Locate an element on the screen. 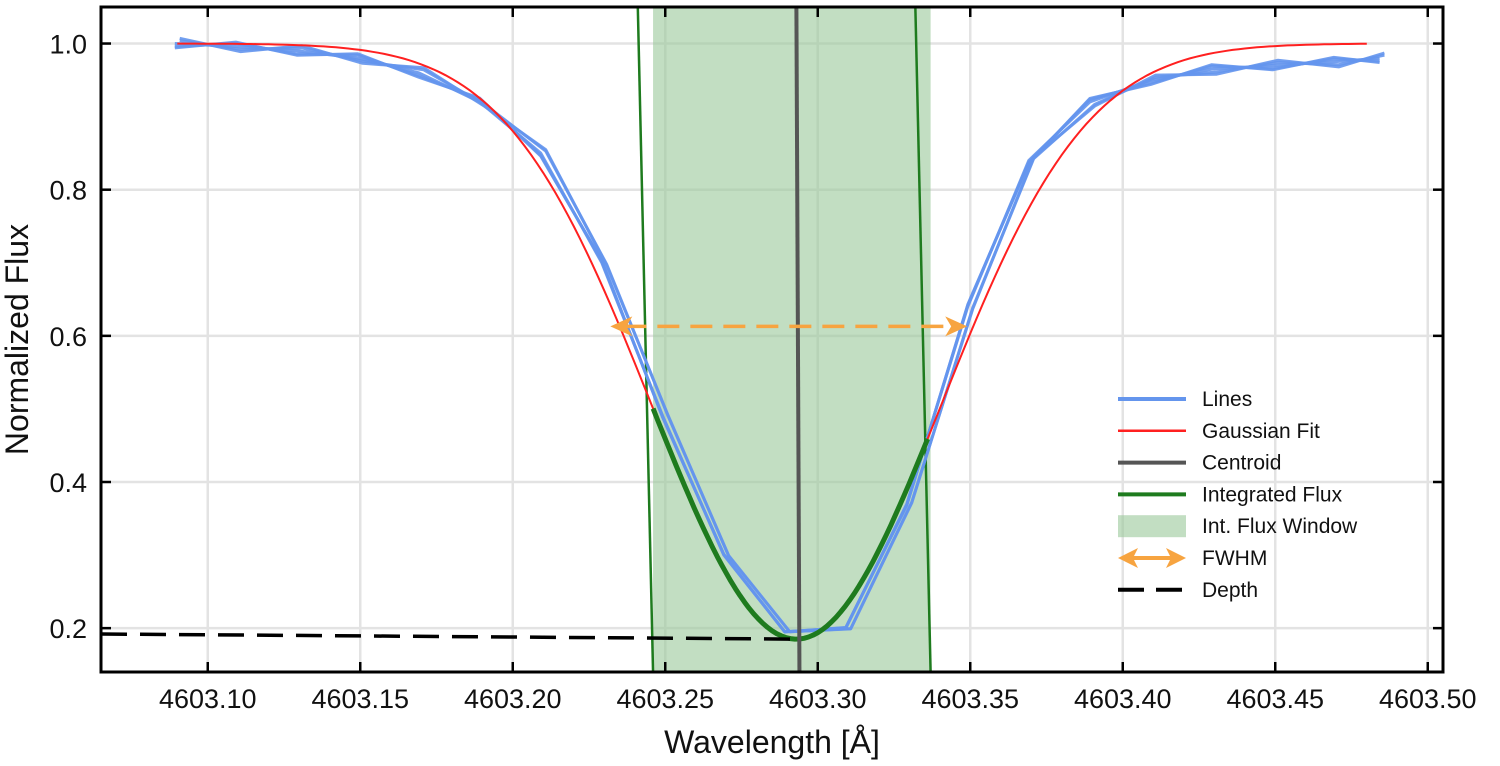  legend-integrated-flux-label: Integrated Flux is located at coordinates (1272, 494).